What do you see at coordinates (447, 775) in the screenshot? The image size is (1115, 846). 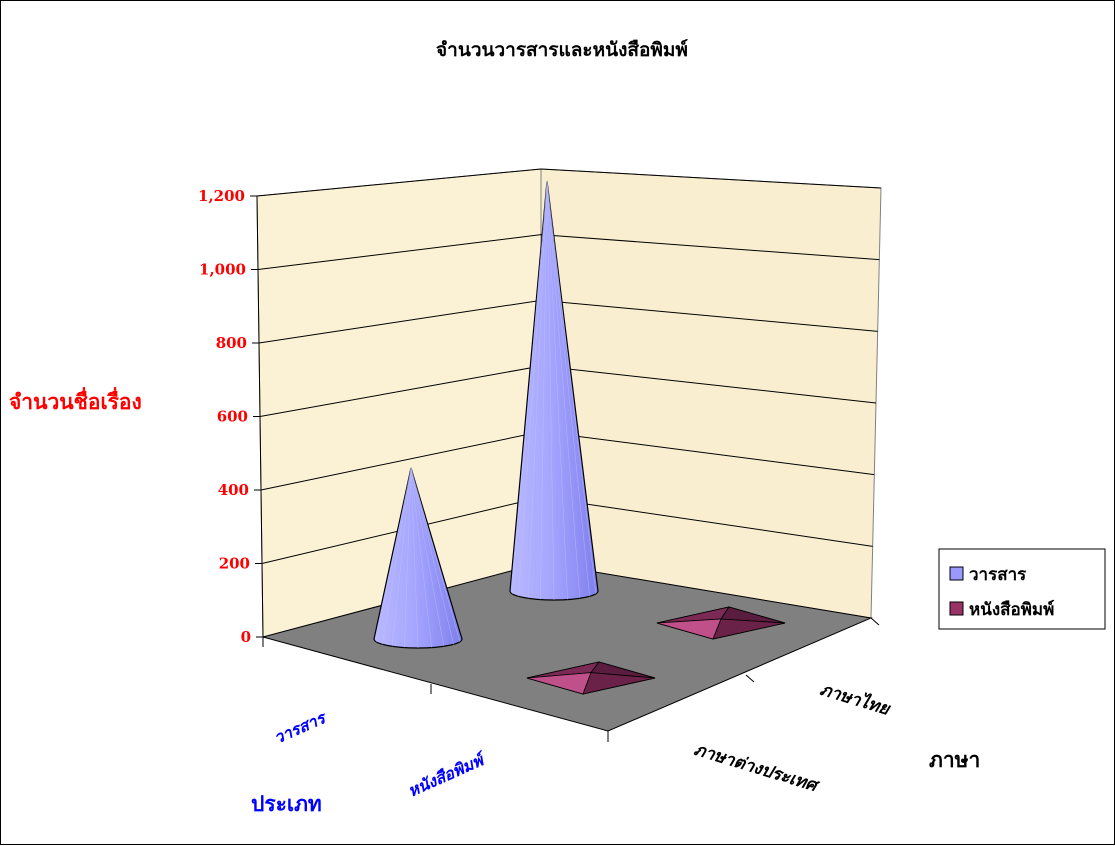 I see `series-tick-label-newspaper: หนังสือพิมพ์` at bounding box center [447, 775].